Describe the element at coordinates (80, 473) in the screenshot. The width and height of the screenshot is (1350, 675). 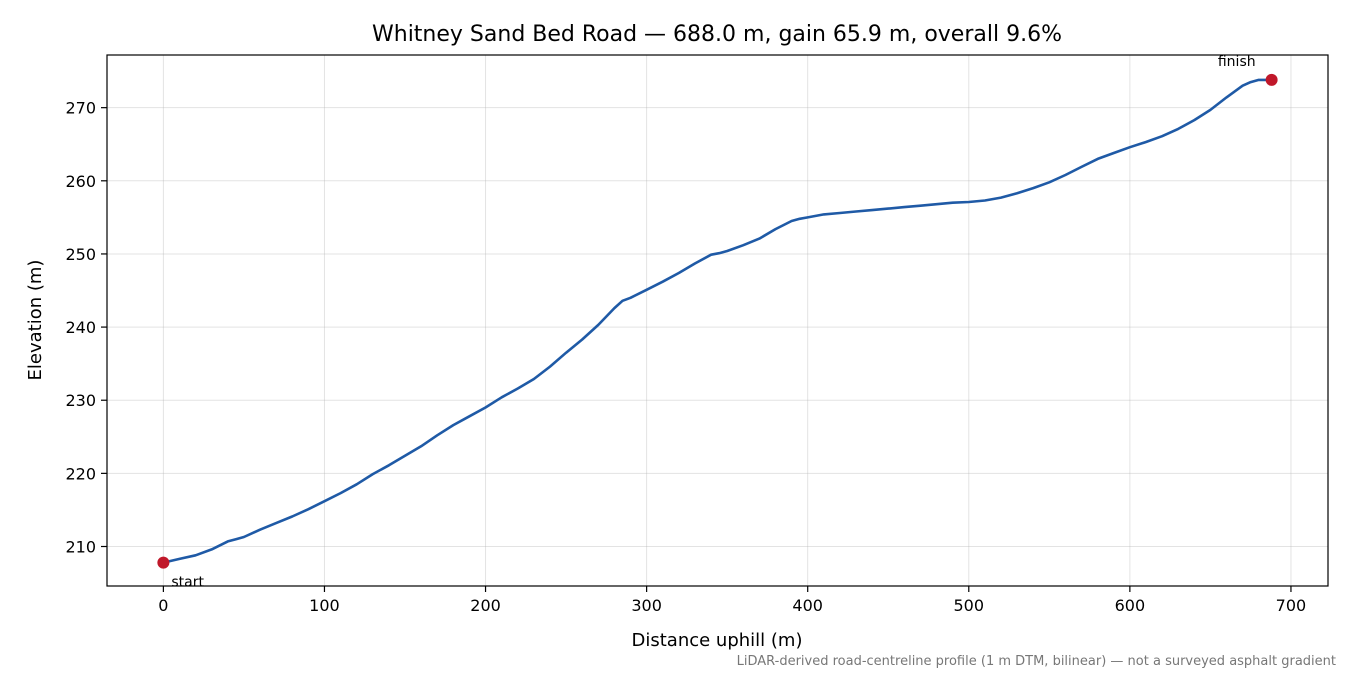
I see `y-tick-label: 220` at that location.